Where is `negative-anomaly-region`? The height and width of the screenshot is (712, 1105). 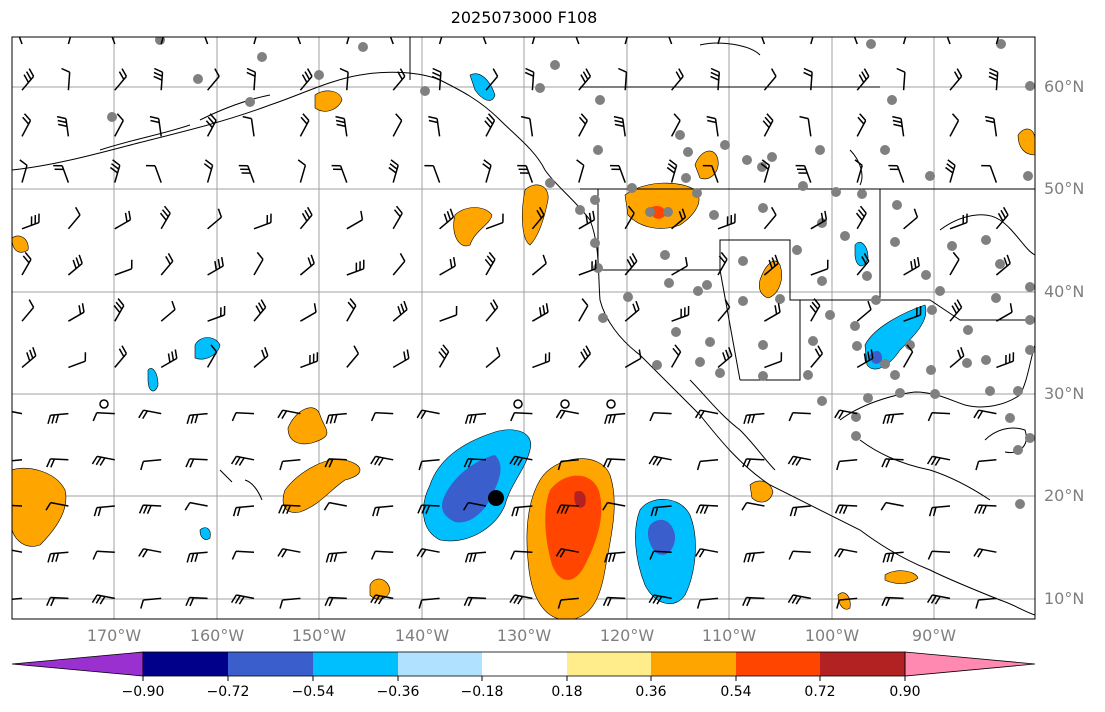
negative-anomaly-region is located at coordinates (207, 348).